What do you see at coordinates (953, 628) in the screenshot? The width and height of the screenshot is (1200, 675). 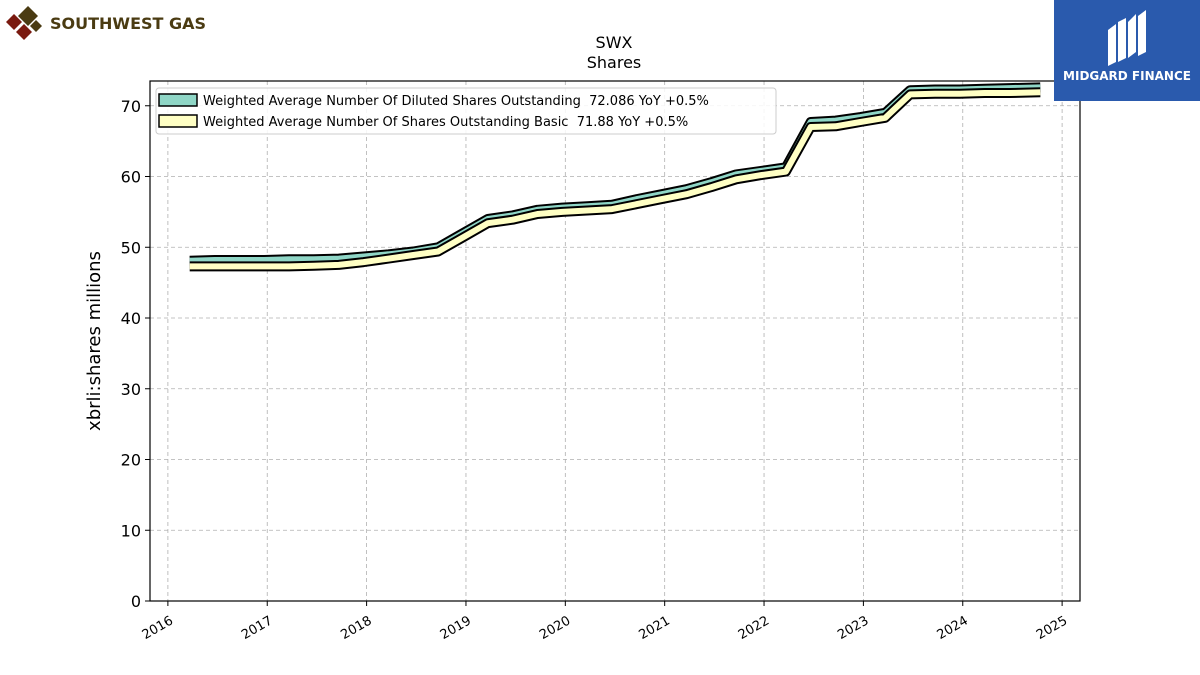 I see `x-tick-label: 2024` at bounding box center [953, 628].